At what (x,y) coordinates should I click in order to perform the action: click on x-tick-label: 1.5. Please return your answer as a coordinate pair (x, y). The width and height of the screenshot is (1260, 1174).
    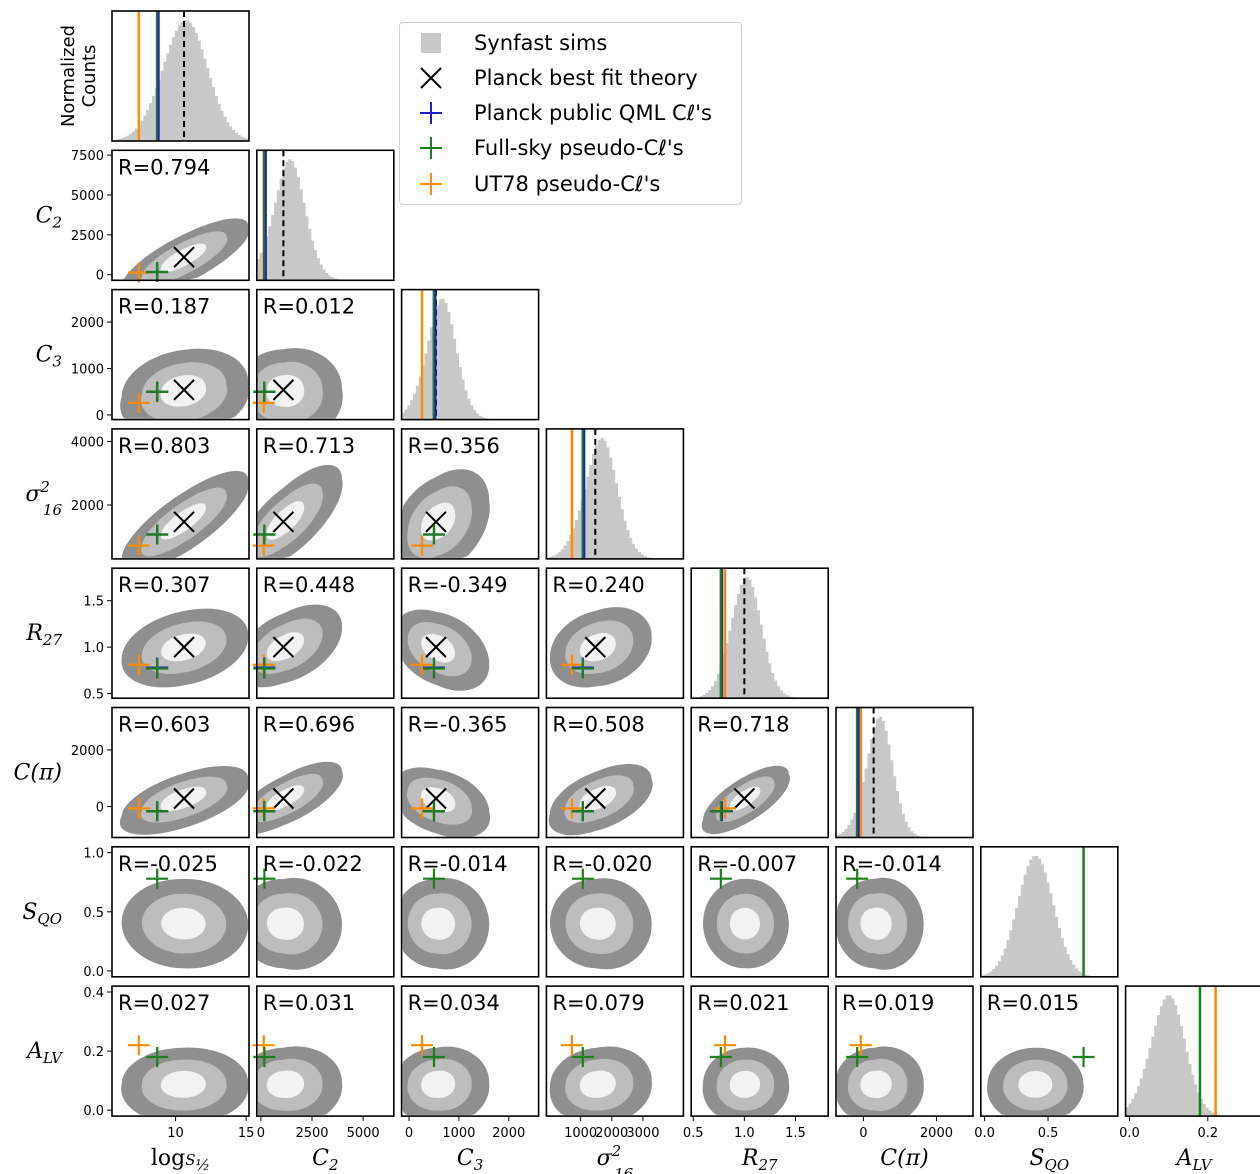
    Looking at the image, I should click on (795, 1133).